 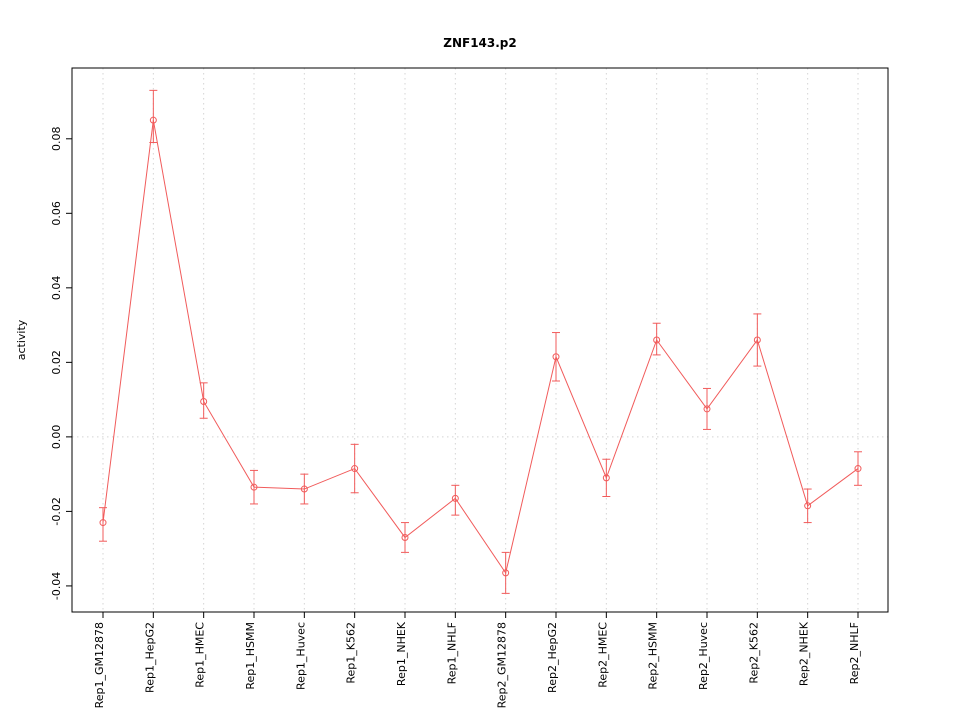 I want to click on x-tick-label: Rep2_GM12878, so click(x=502, y=665).